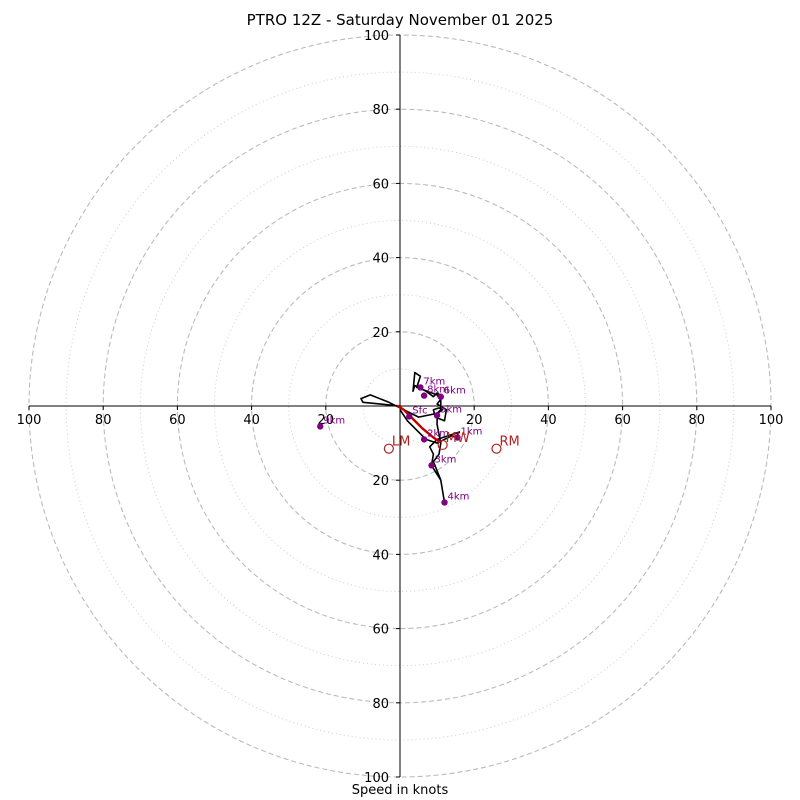  What do you see at coordinates (434, 381) in the screenshot?
I see `height-marker-label: 7km` at bounding box center [434, 381].